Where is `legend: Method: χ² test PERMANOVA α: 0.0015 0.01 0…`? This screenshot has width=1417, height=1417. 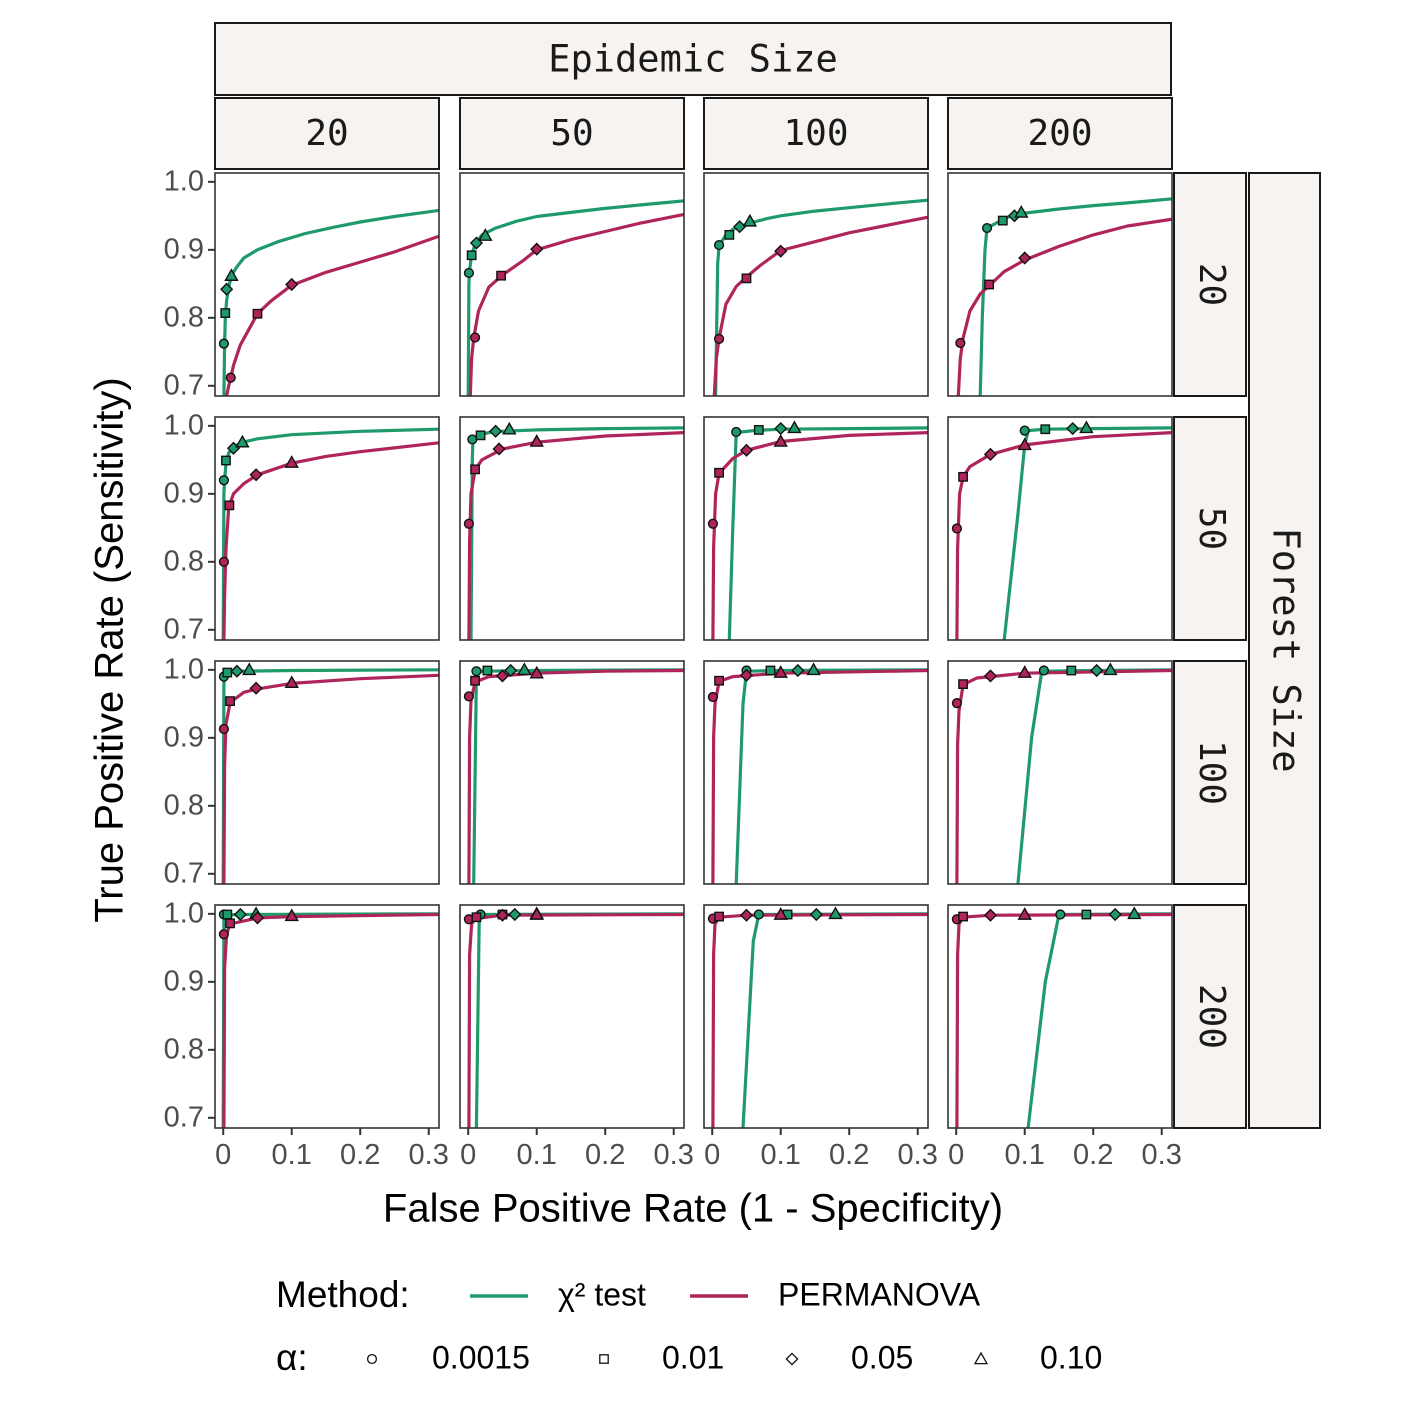
legend: Method: χ² test PERMANOVA α: 0.0015 0.01 0… is located at coordinates (689, 1326).